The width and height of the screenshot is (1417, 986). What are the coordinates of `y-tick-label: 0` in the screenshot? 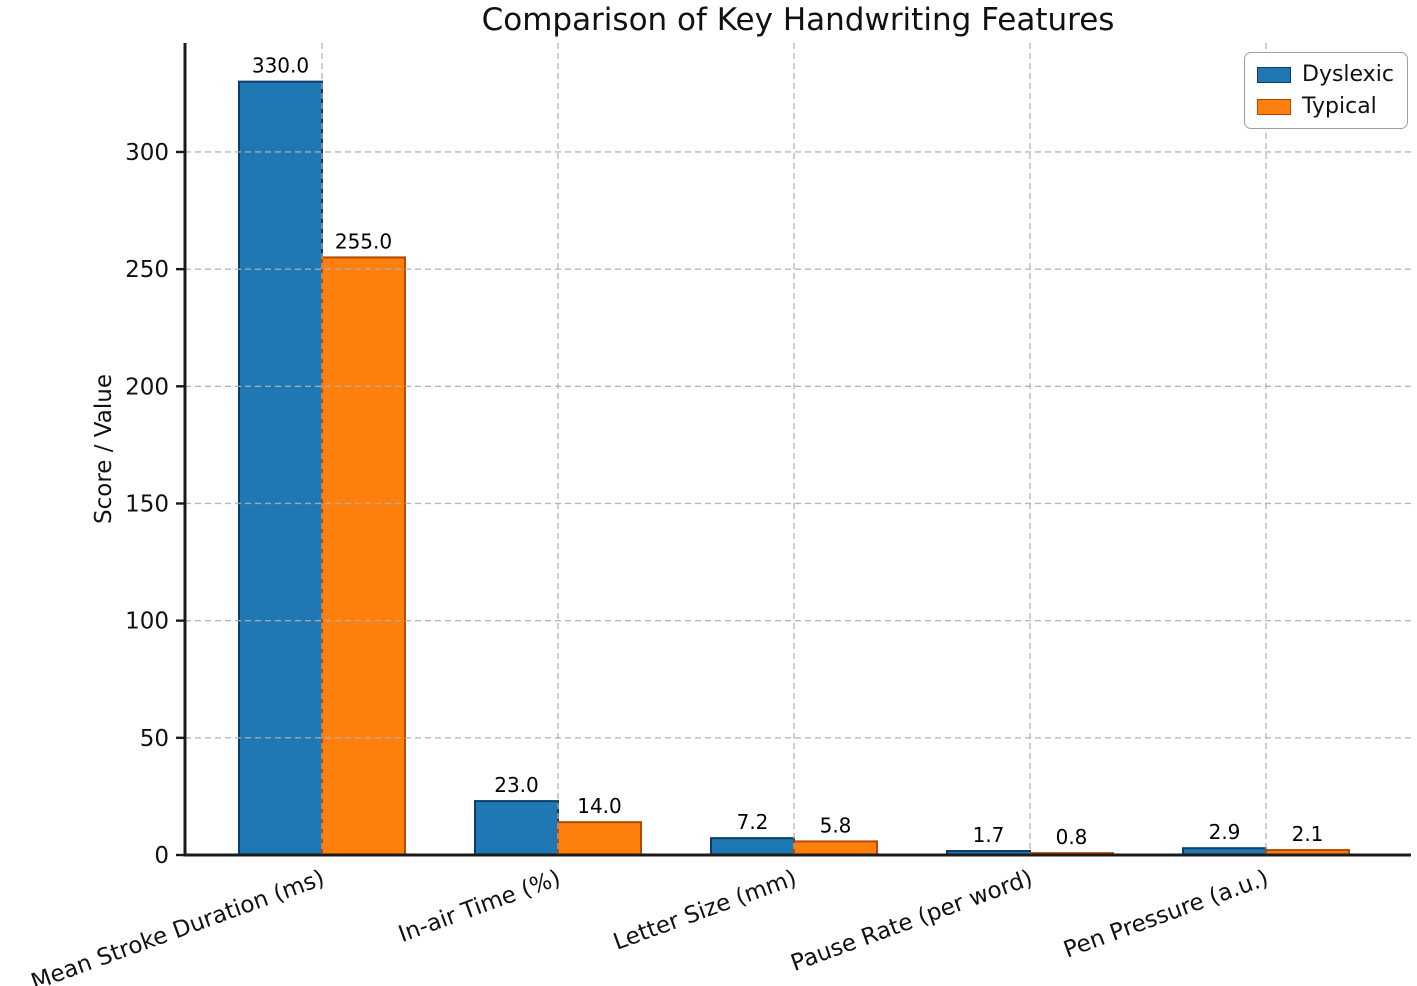 It's located at (161, 856).